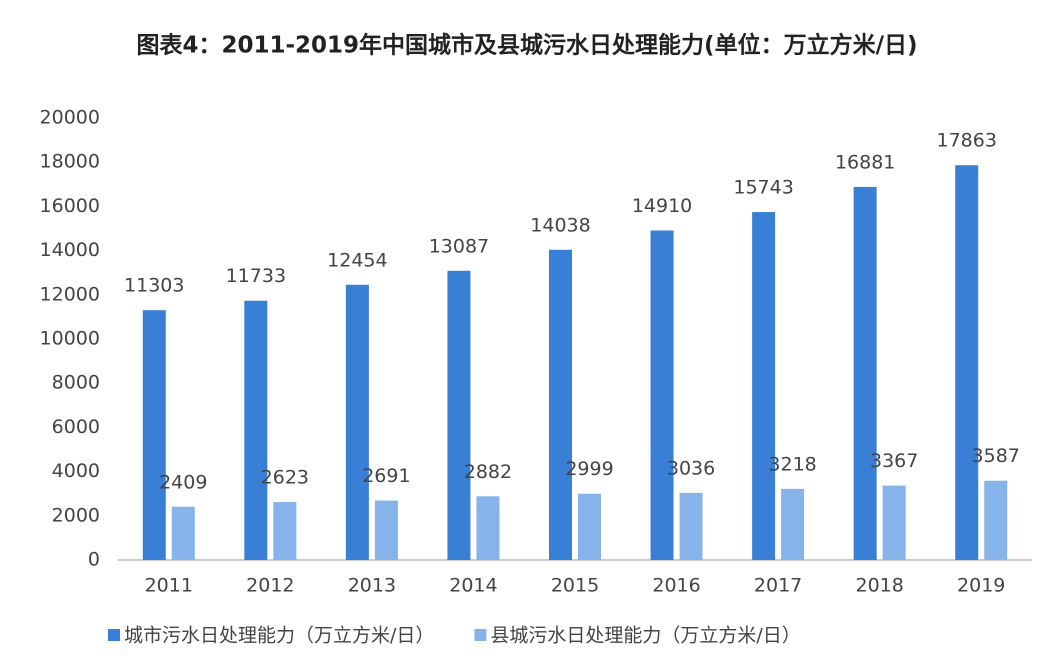  What do you see at coordinates (879, 586) in the screenshot?
I see `x-tick-label: 2018` at bounding box center [879, 586].